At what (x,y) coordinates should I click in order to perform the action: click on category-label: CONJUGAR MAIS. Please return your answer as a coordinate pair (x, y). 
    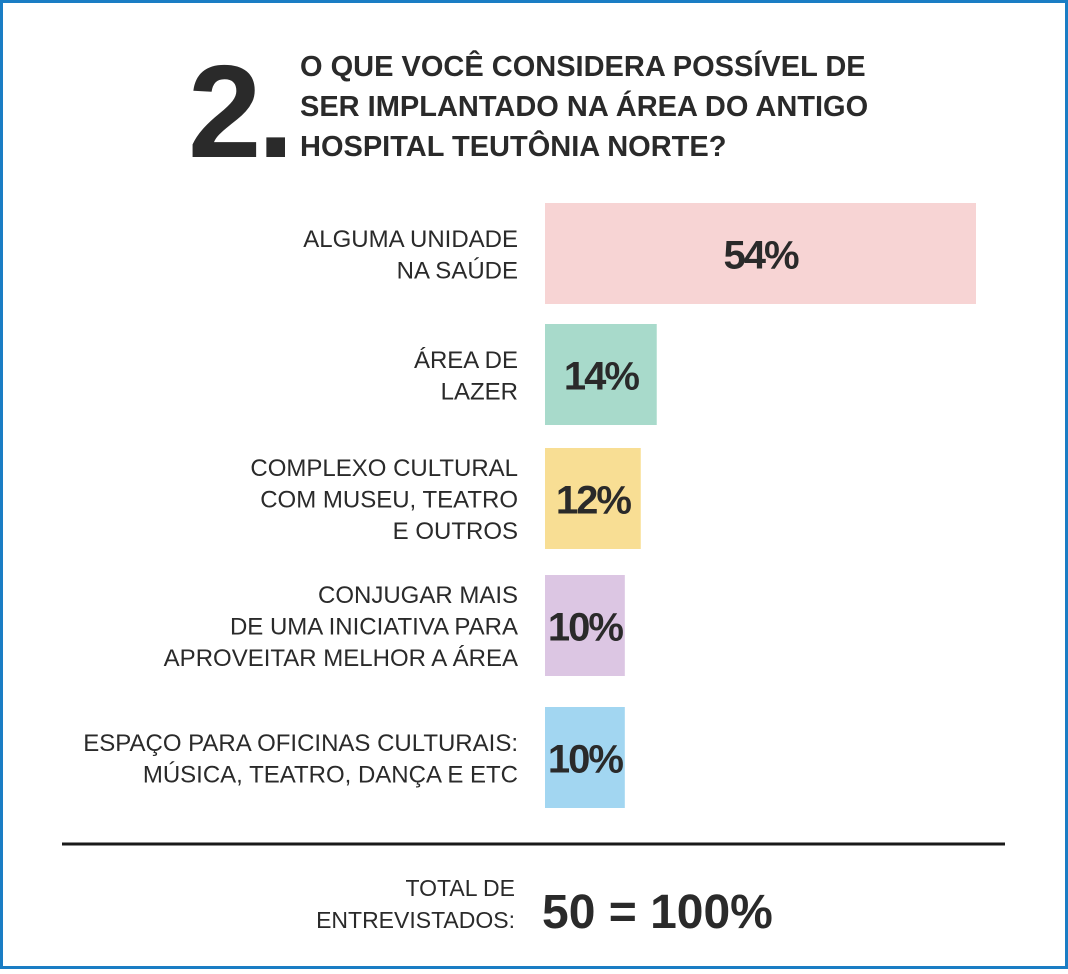
    Looking at the image, I should click on (418, 595).